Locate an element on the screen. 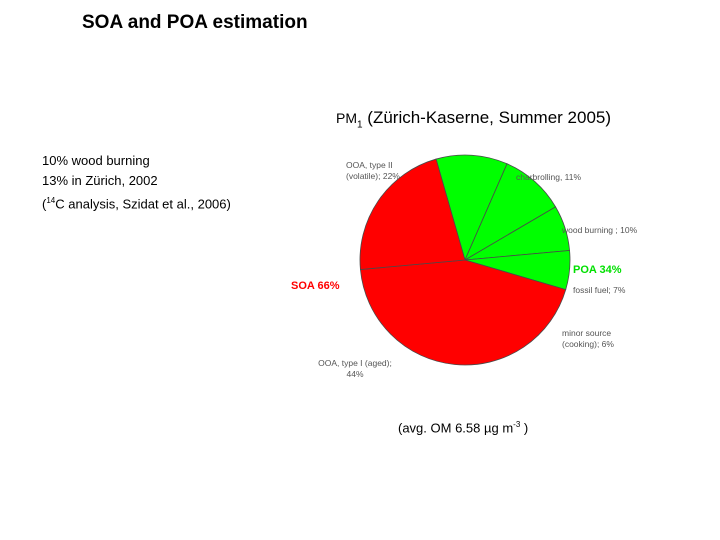 This screenshot has height=540, width=720. slice-label-0: charbrolling, 11% is located at coordinates (548, 177).